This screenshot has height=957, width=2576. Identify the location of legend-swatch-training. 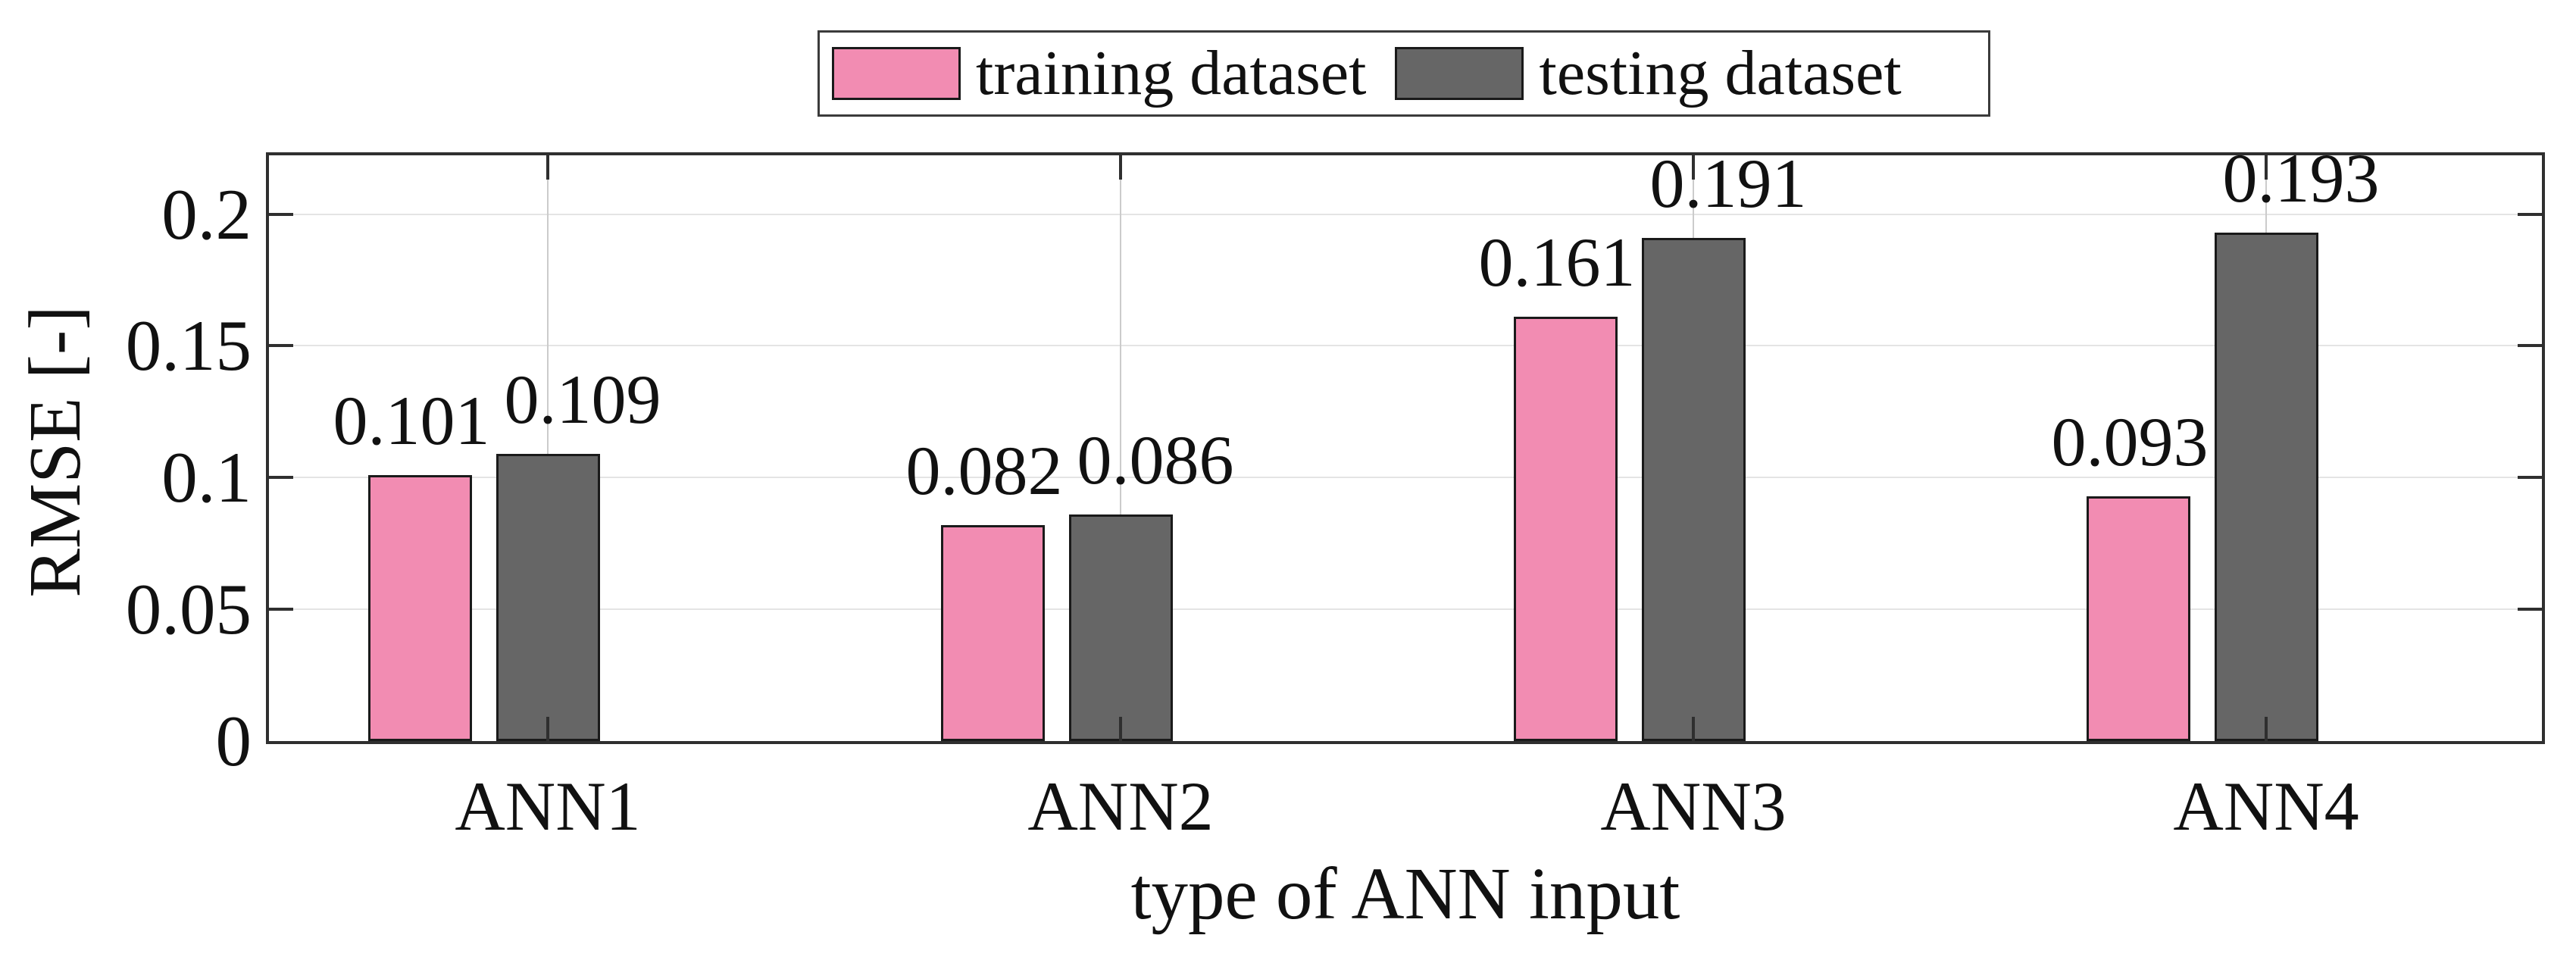
(897, 73).